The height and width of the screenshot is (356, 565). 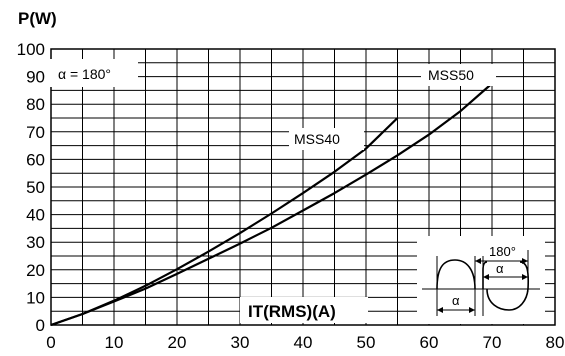 What do you see at coordinates (37, 18) in the screenshot?
I see `y-axis-title: P(W)` at bounding box center [37, 18].